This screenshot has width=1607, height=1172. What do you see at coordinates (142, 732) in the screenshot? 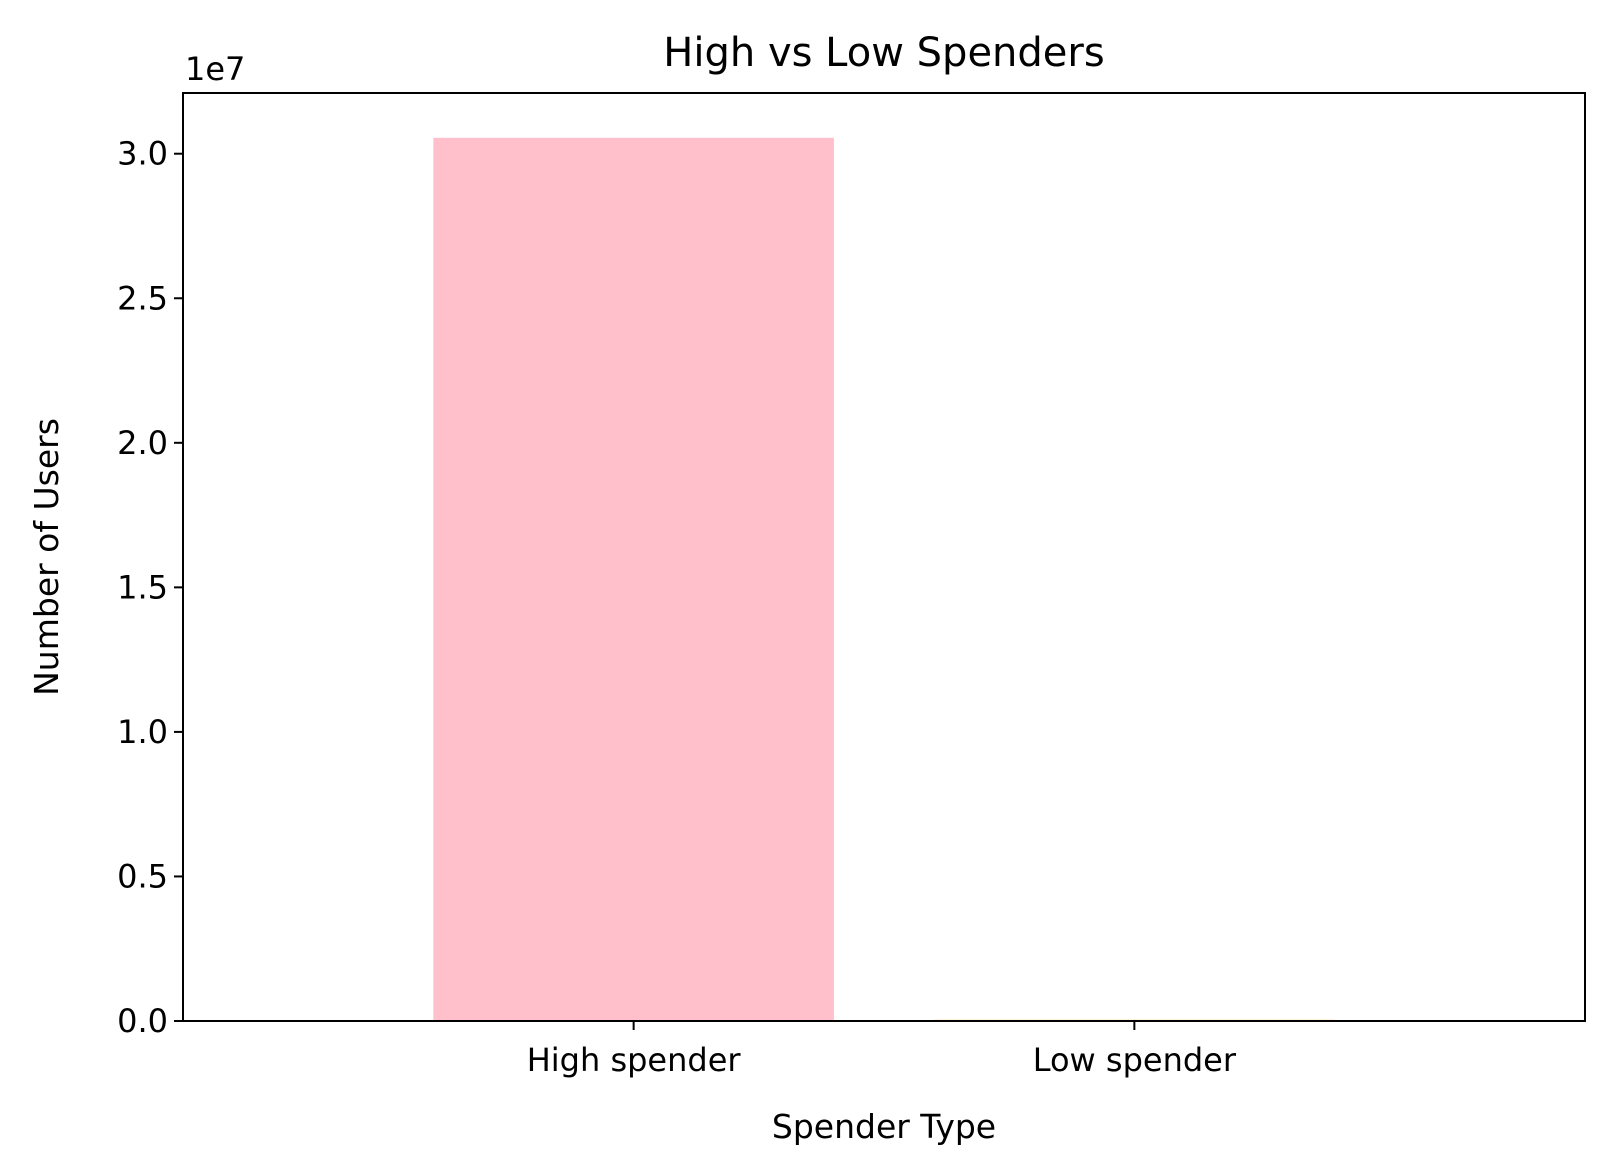
I see `y-tick-label: 1.0` at bounding box center [142, 732].